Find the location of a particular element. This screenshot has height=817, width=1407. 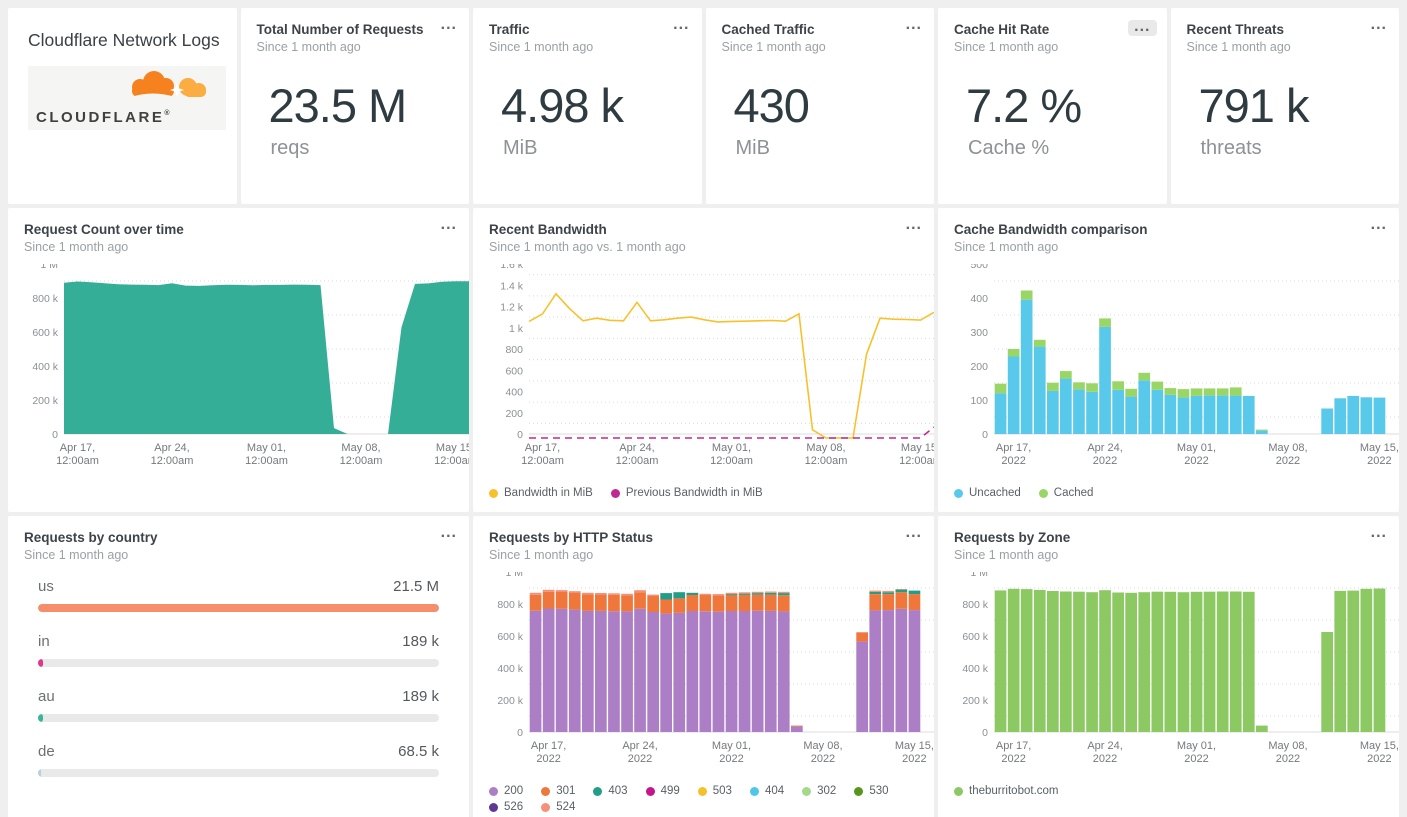

chart-legend: Uncached Cached is located at coordinates (1168, 493).